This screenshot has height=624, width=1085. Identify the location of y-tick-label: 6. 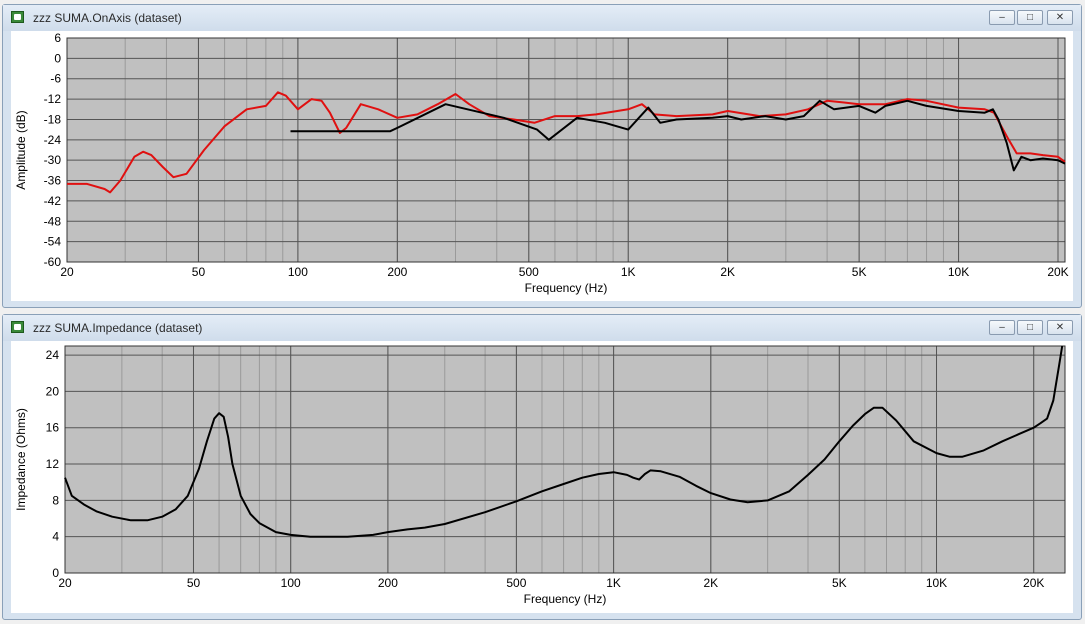
(57, 38).